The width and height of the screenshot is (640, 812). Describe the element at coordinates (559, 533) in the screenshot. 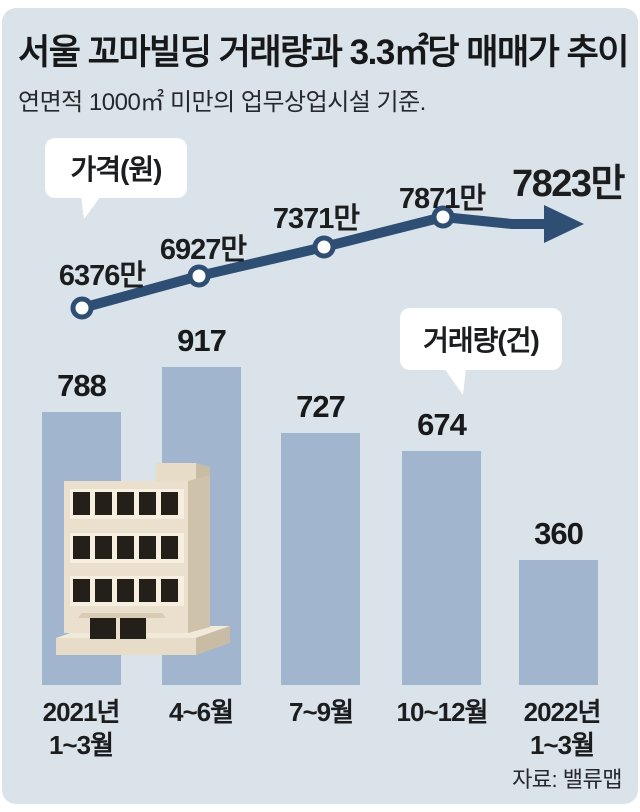

I see `bar-value: 360` at that location.